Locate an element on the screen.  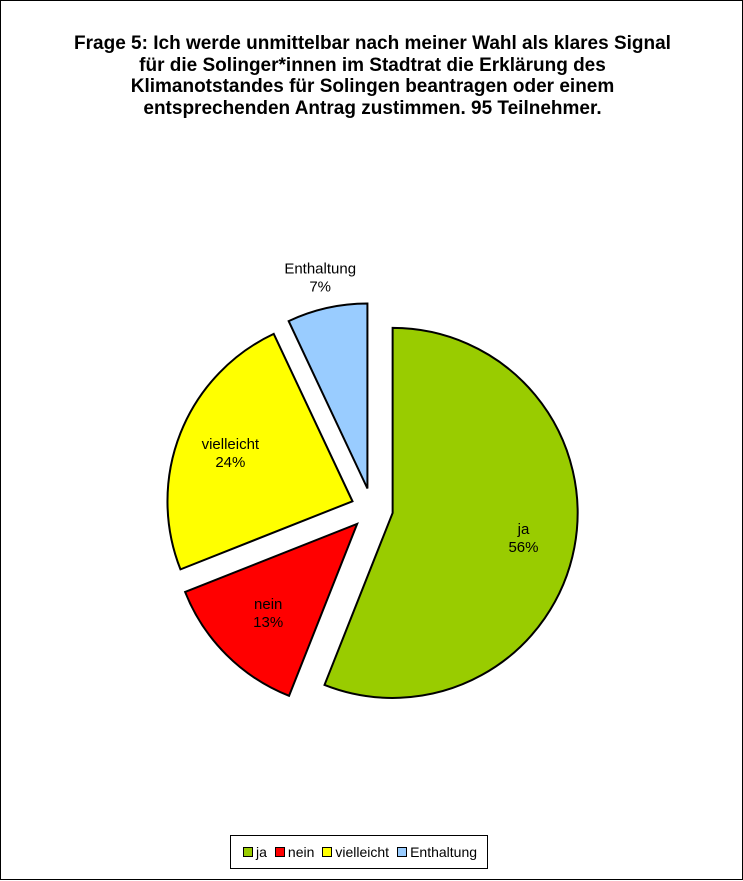
legend-item-vielleicht: vielleicht is located at coordinates (355, 852).